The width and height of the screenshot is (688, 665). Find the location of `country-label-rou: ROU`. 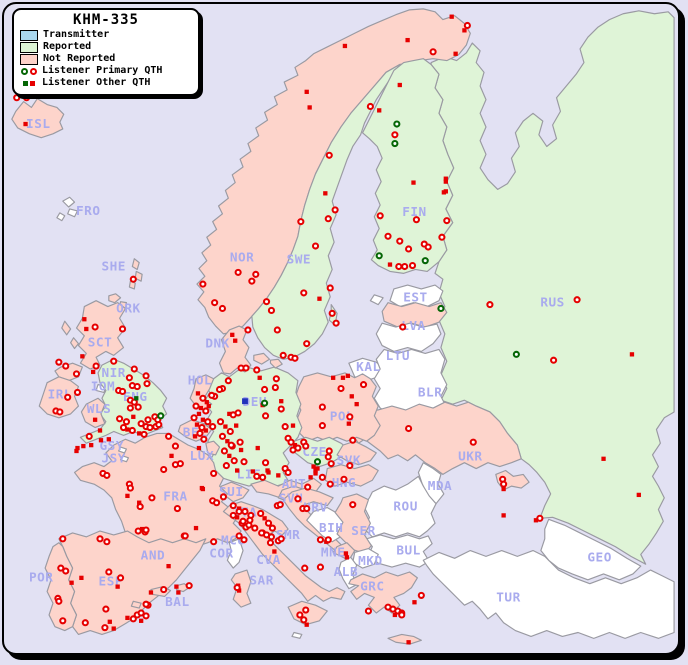

country-label-rou: ROU is located at coordinates (405, 506).